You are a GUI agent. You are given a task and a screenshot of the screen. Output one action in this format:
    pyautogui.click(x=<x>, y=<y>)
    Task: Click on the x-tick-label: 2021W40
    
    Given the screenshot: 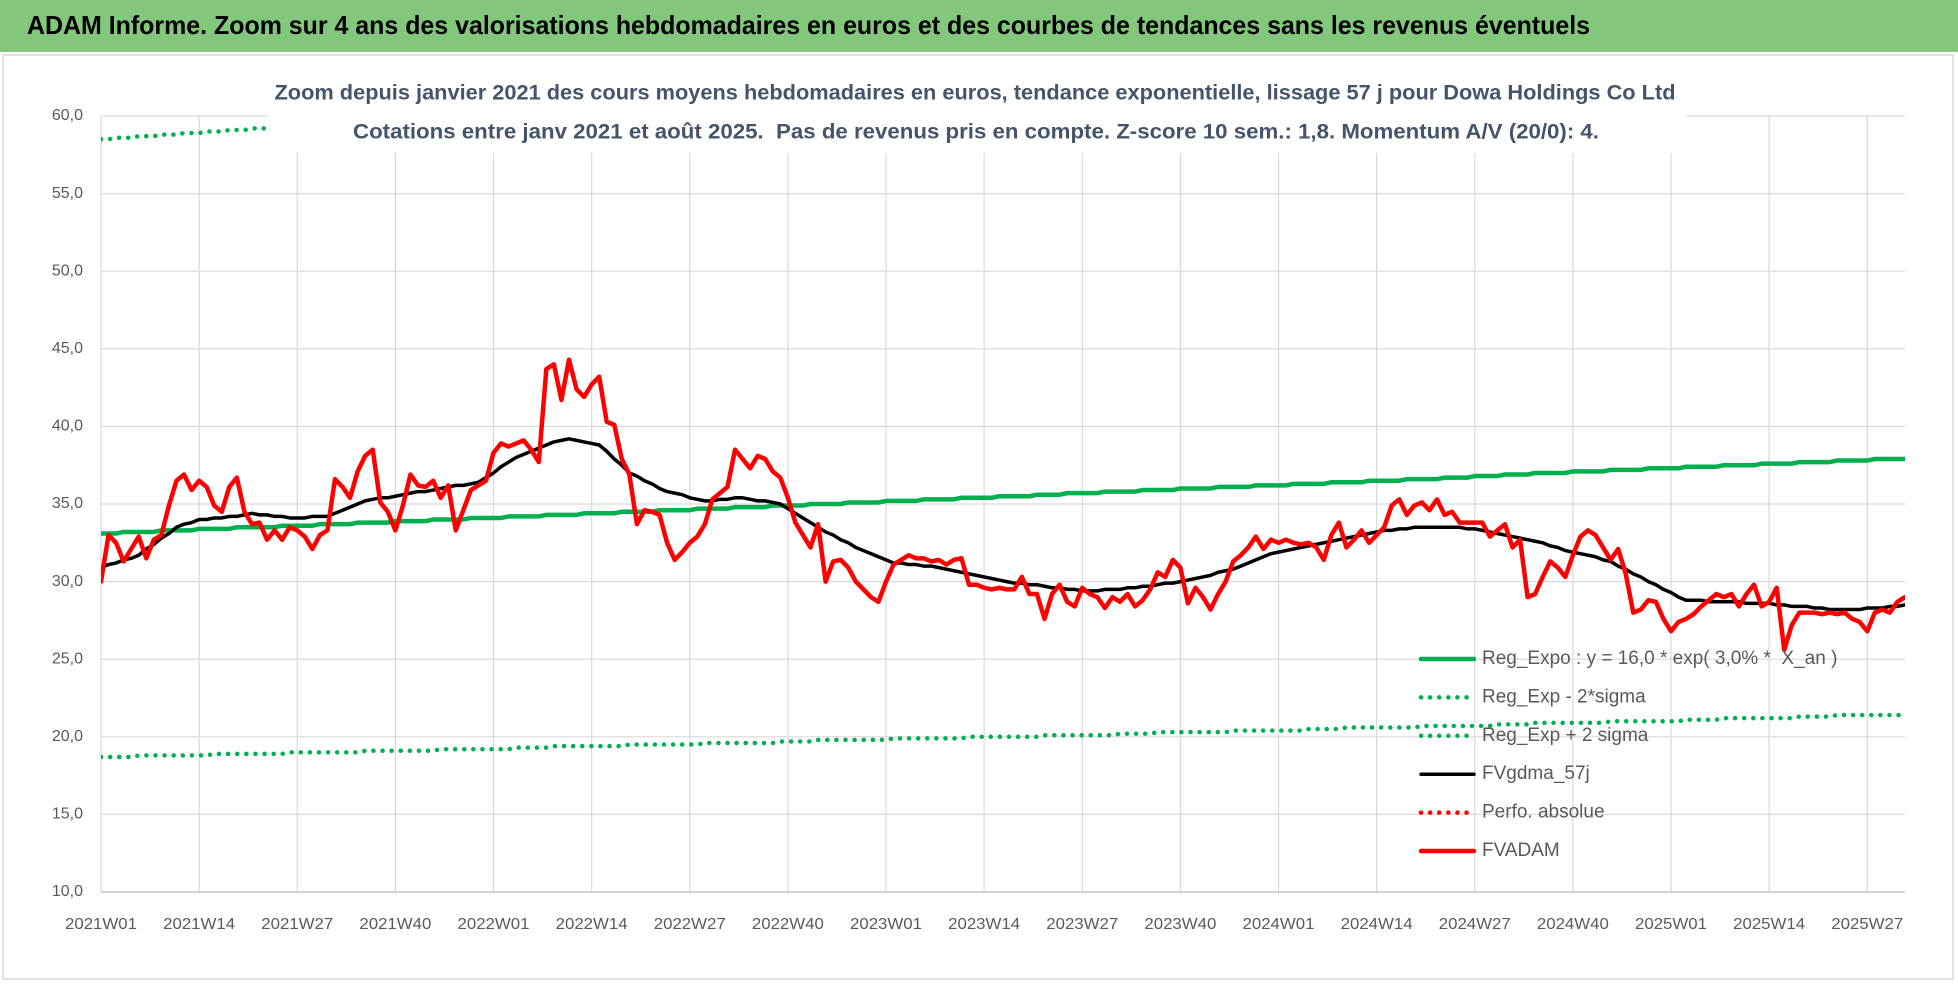 What is the action you would take?
    pyautogui.click(x=395, y=924)
    